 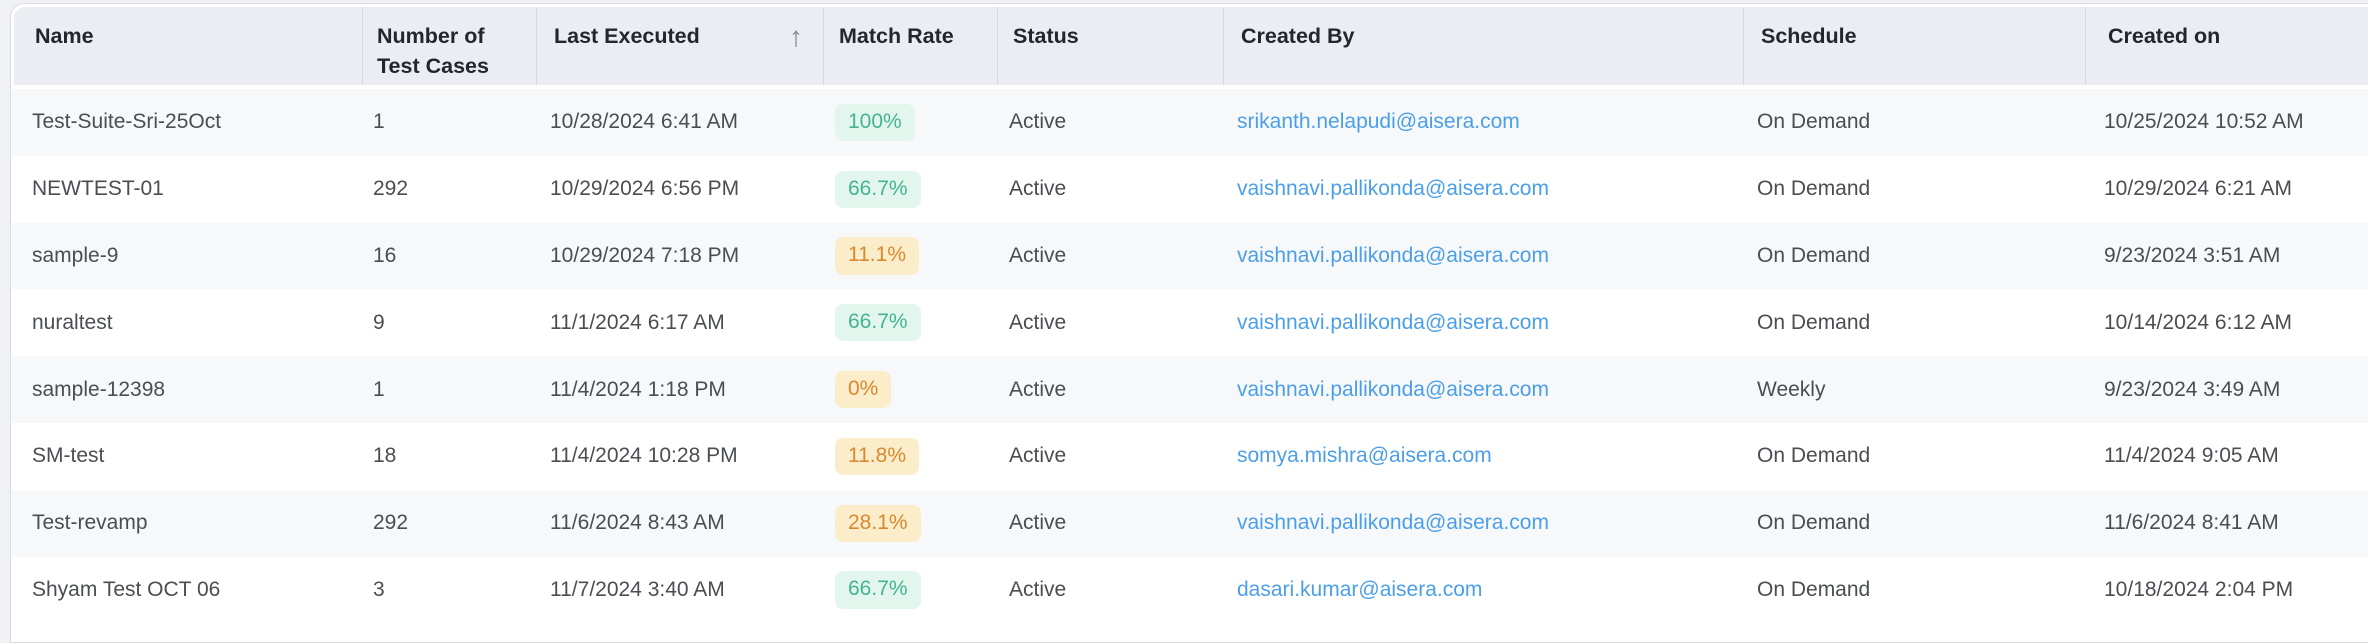 What do you see at coordinates (385, 255) in the screenshot?
I see `test-cases-cell: 16` at bounding box center [385, 255].